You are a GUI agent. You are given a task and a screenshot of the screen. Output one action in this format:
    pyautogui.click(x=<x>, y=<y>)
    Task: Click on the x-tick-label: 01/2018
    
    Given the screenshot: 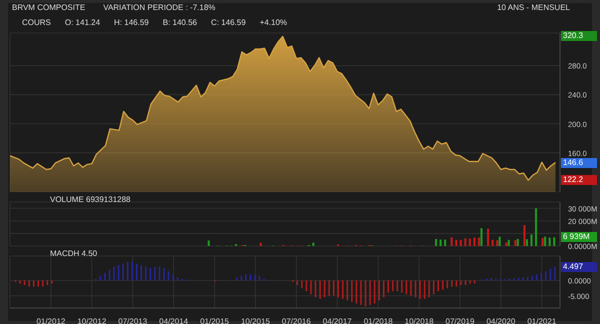 What is the action you would take?
    pyautogui.click(x=379, y=320)
    